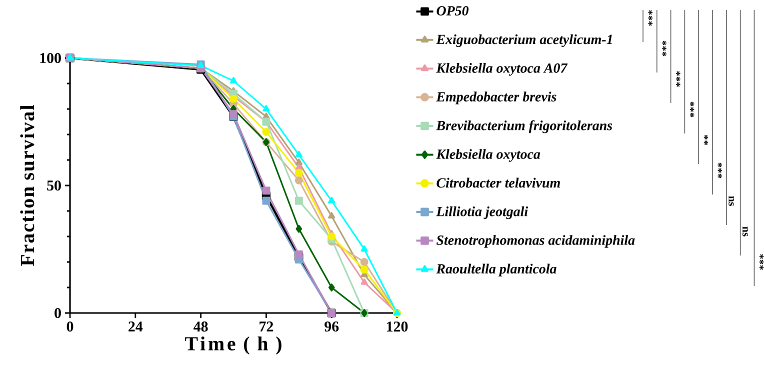 This screenshot has width=764, height=381. I want to click on x-tick-label: 24, so click(135, 327).